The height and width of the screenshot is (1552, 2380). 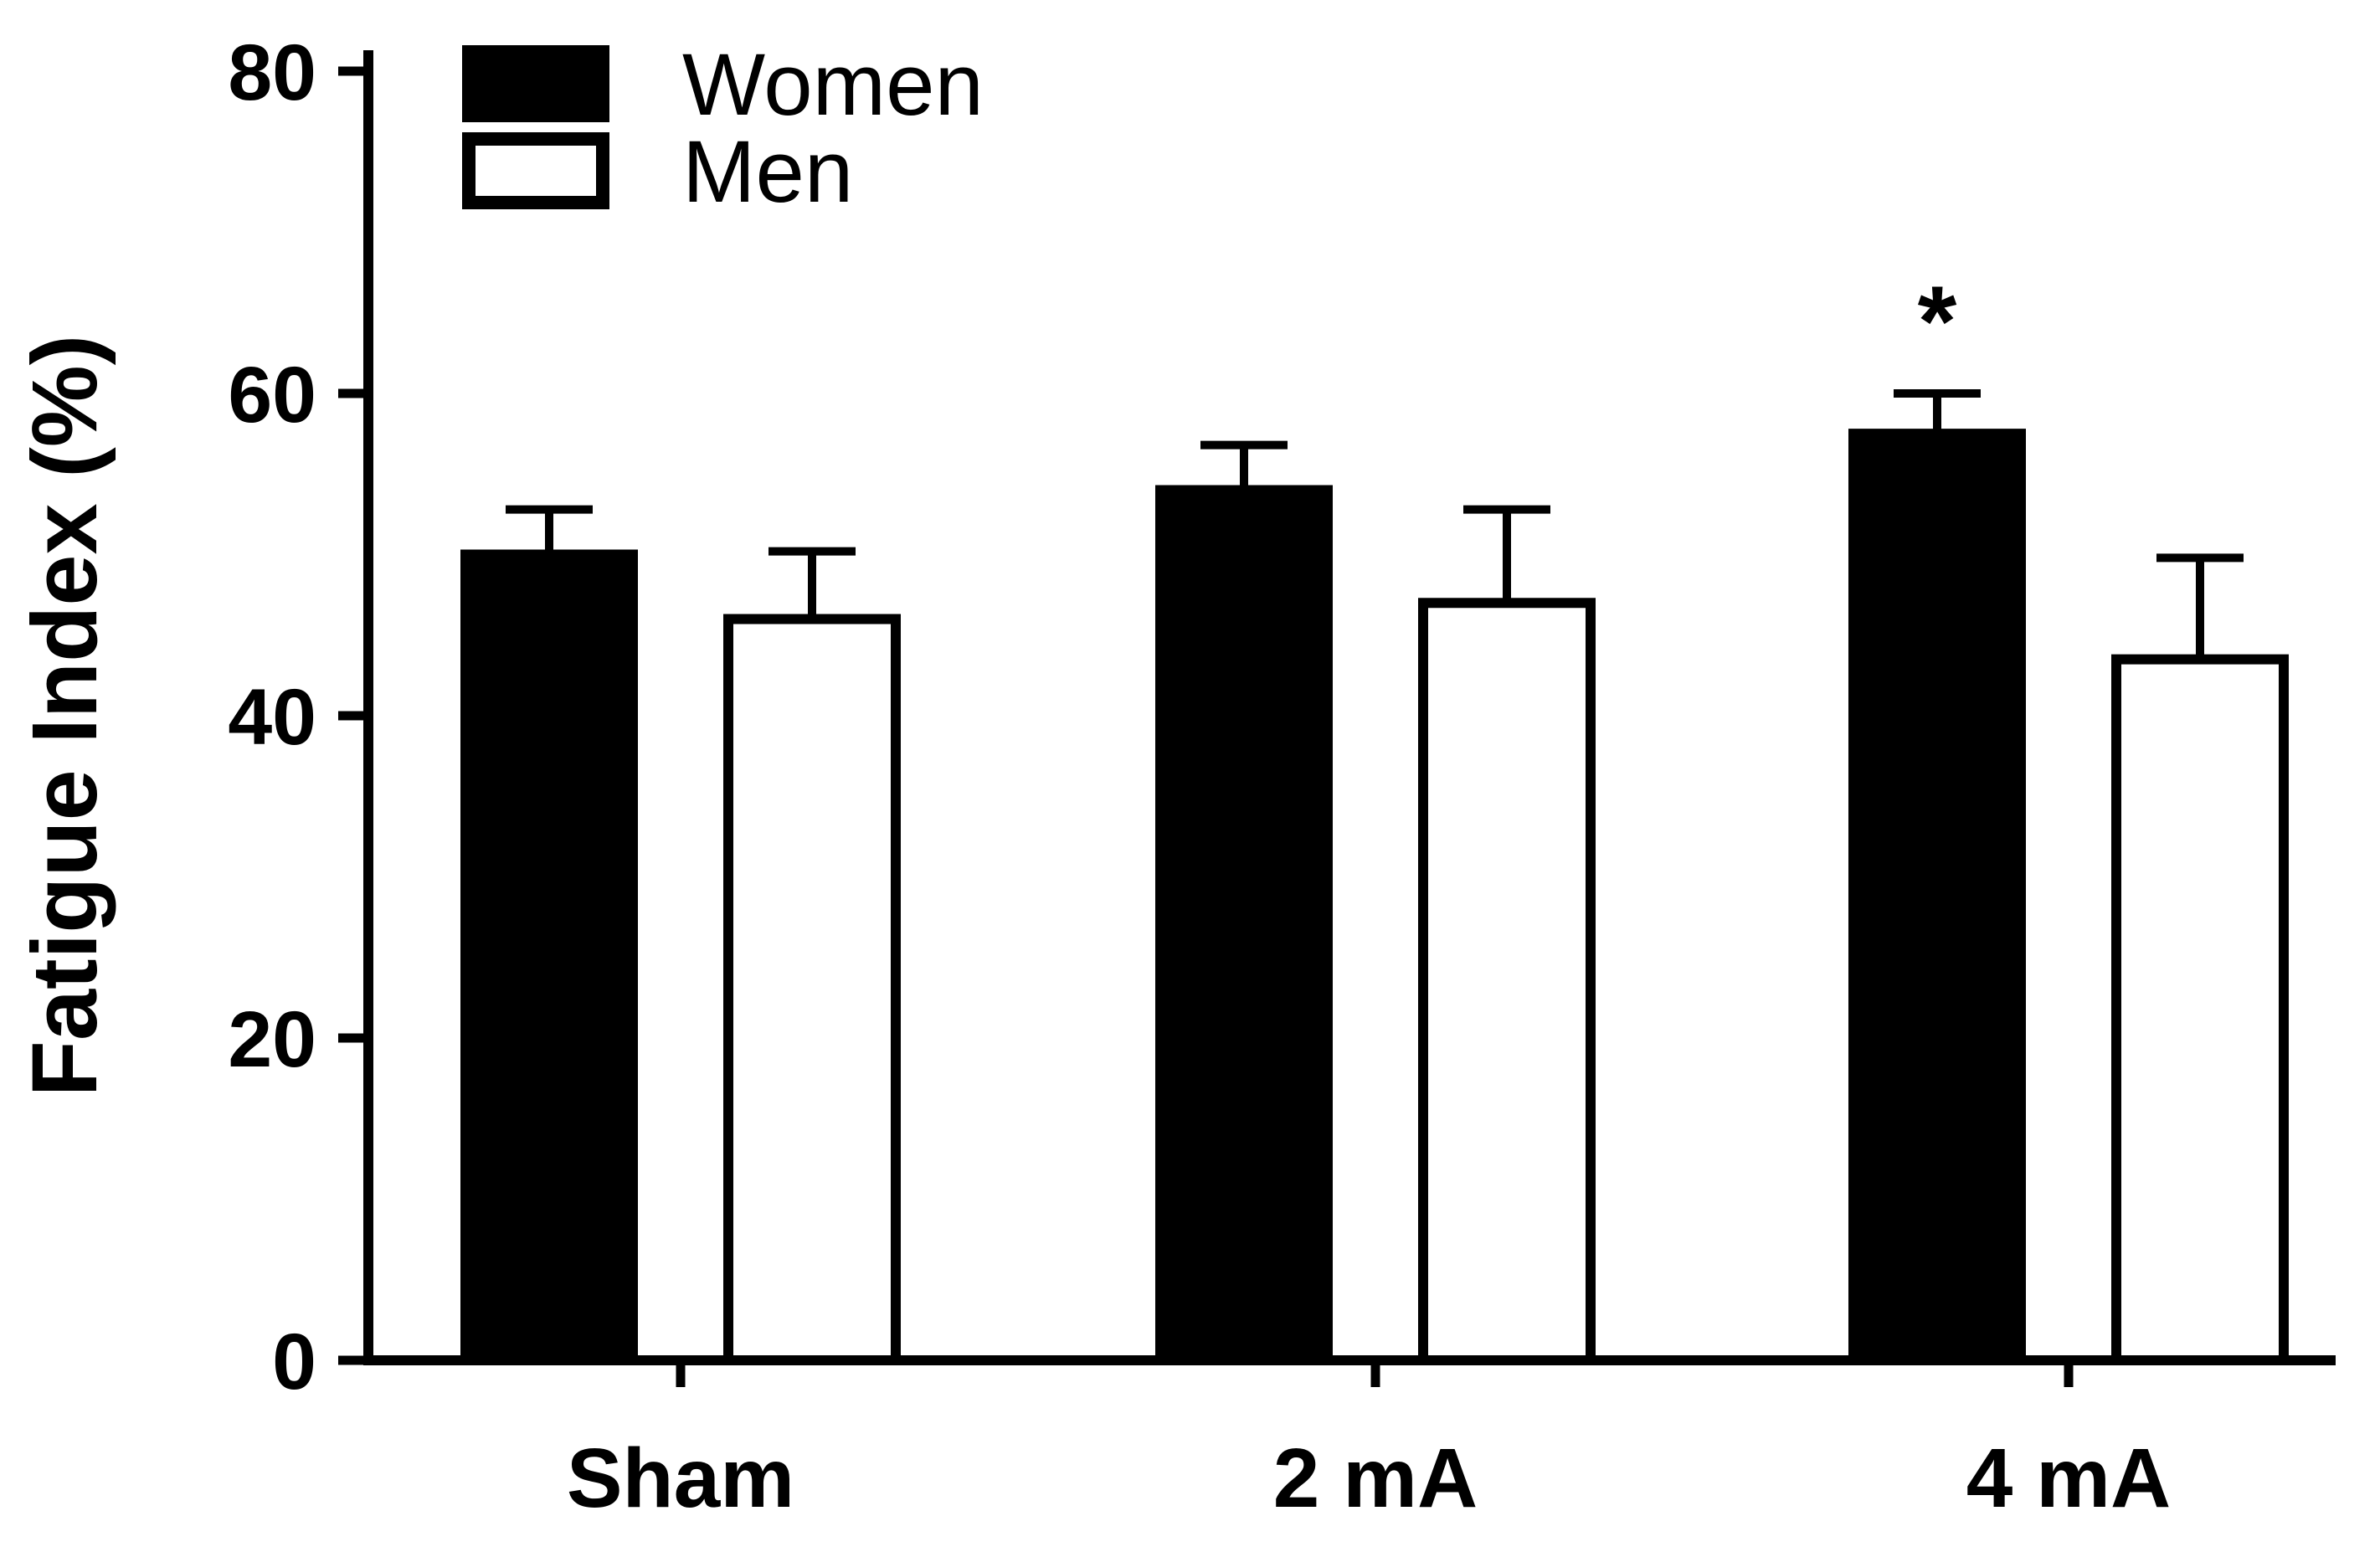 What do you see at coordinates (833, 85) in the screenshot?
I see `legend-label-women: Women` at bounding box center [833, 85].